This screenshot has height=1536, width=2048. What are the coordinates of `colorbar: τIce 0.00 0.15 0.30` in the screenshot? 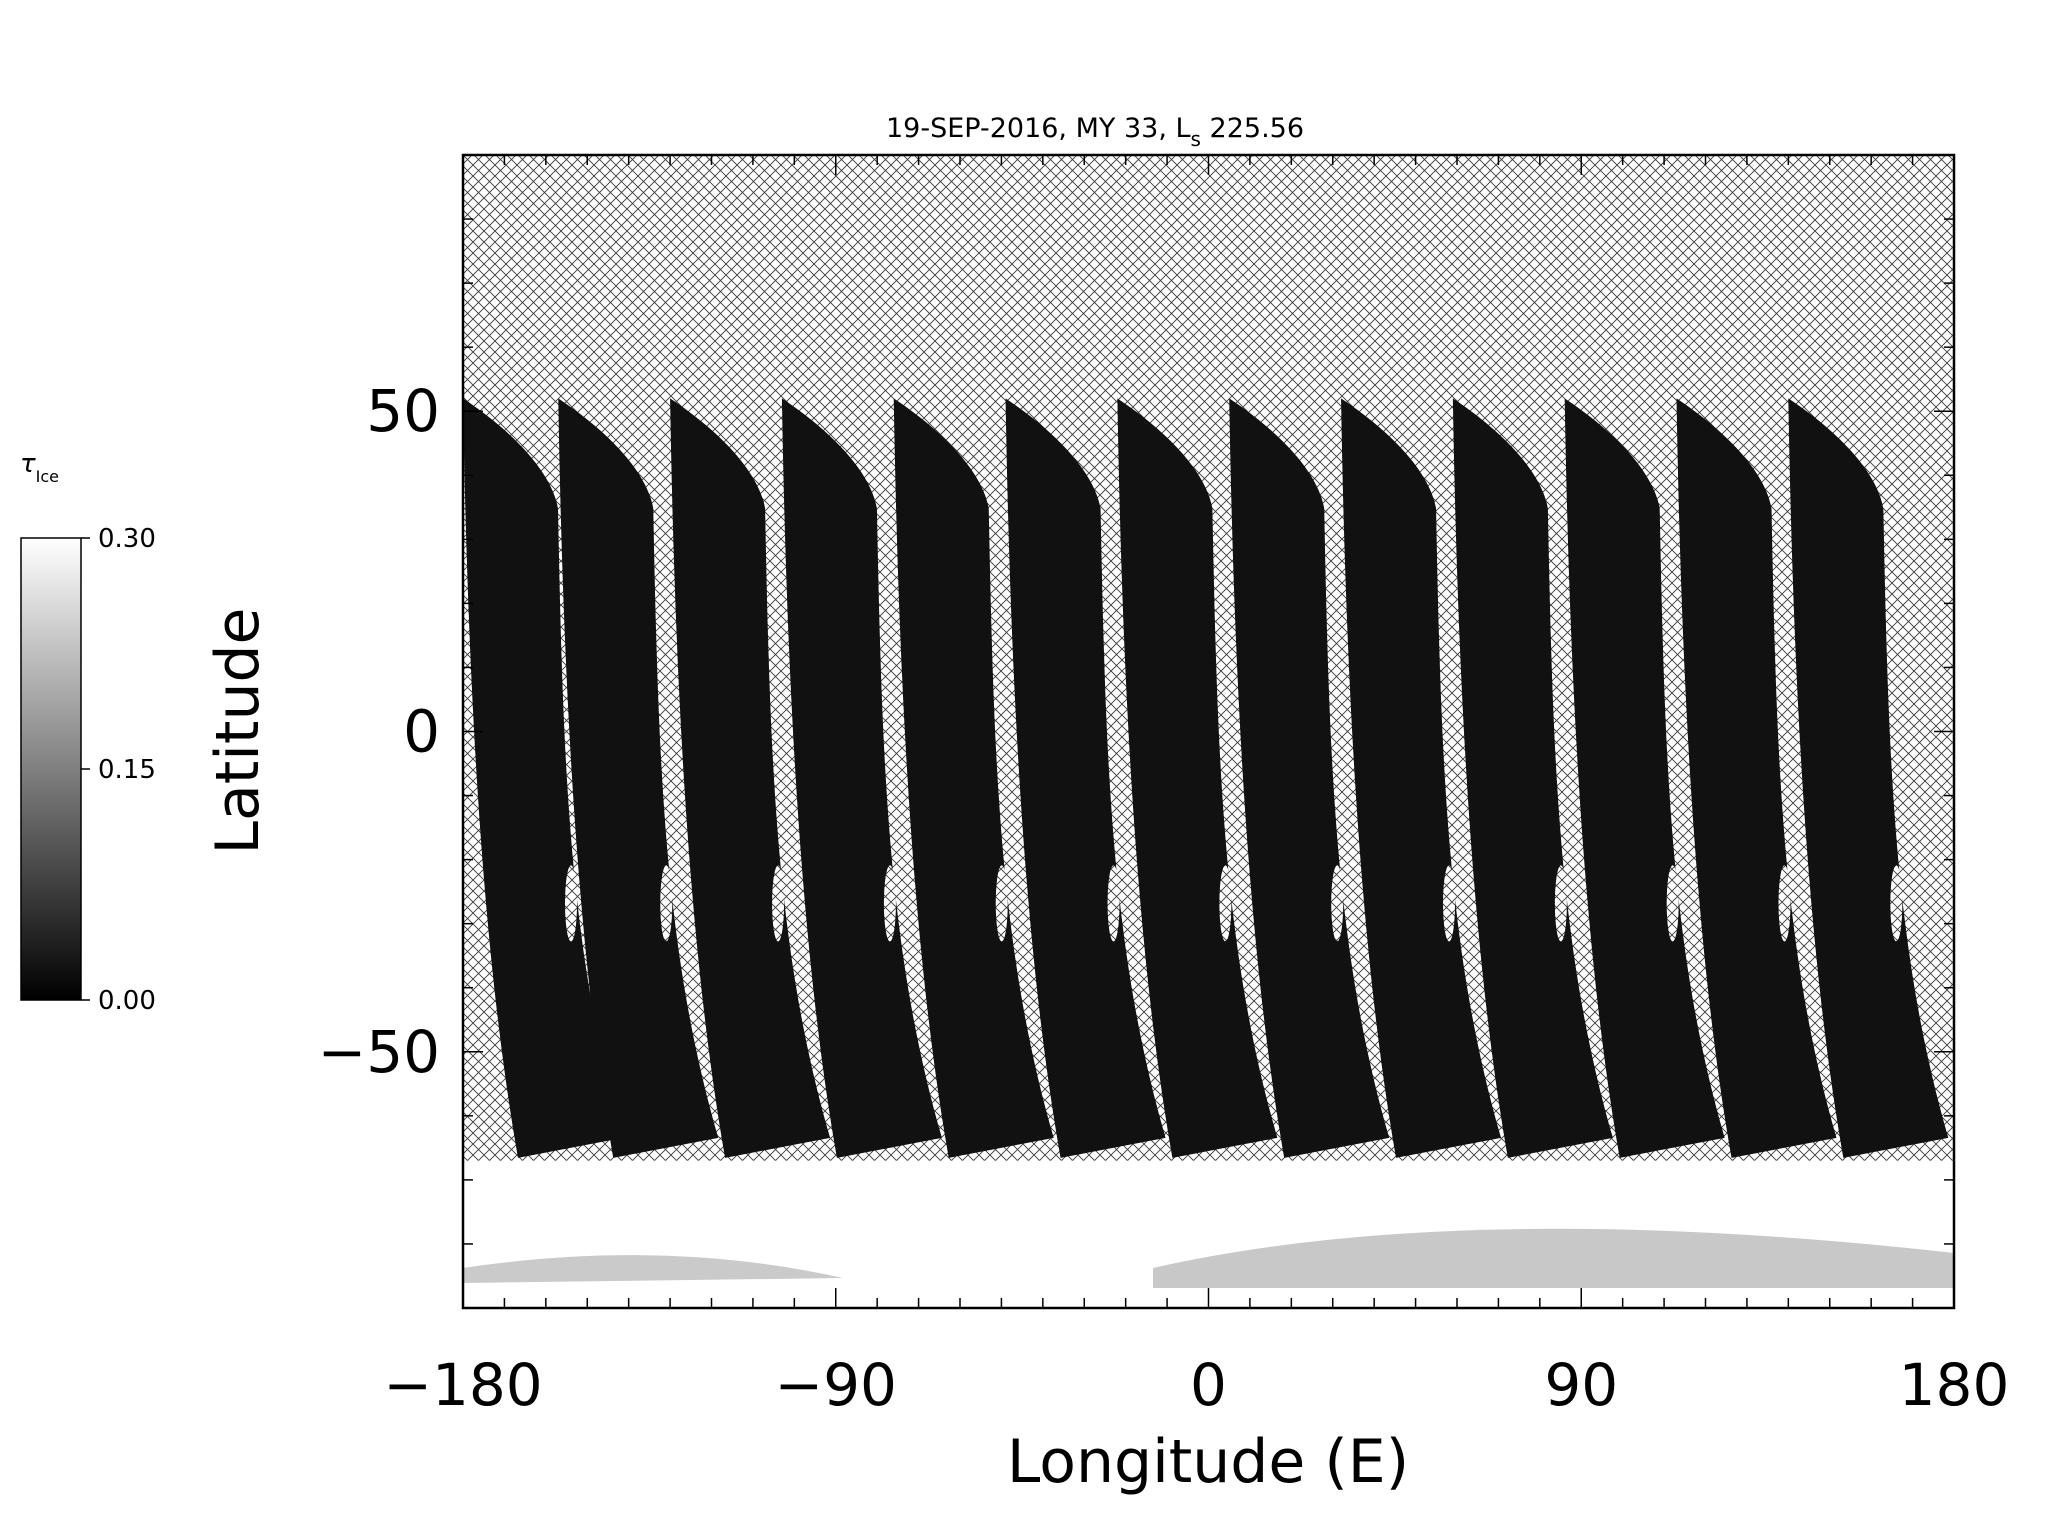 It's located at (88, 732).